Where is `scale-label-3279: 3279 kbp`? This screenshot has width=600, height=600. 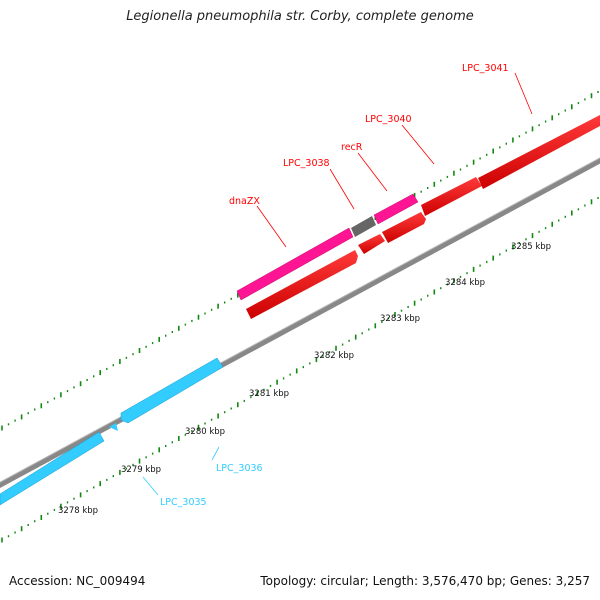
scale-label-3279: 3279 kbp is located at coordinates (141, 470).